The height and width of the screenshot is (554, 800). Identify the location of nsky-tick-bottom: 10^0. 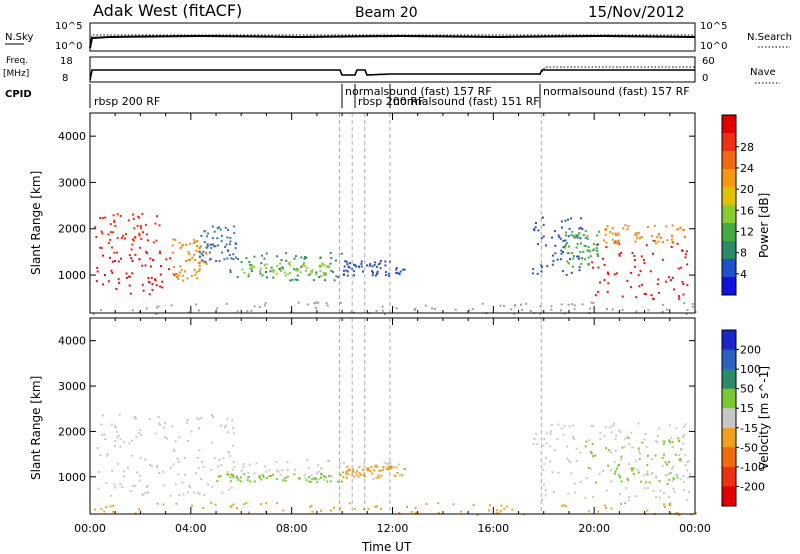
(68, 46).